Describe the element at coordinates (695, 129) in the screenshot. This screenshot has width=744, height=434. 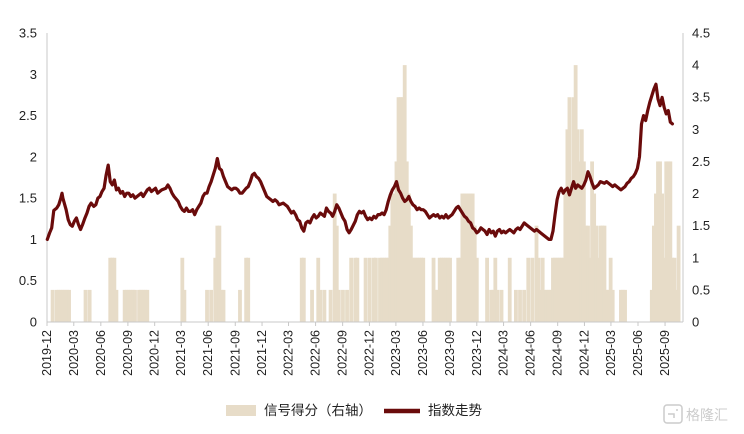
I see `y-right-tick-label: 3` at that location.